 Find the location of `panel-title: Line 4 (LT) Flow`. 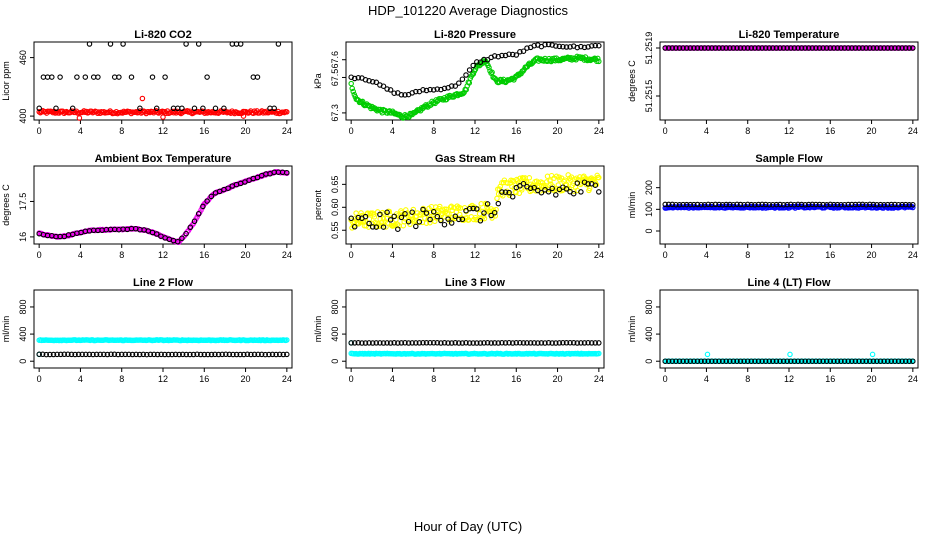

panel-title: Line 4 (LT) Flow is located at coordinates (789, 283).